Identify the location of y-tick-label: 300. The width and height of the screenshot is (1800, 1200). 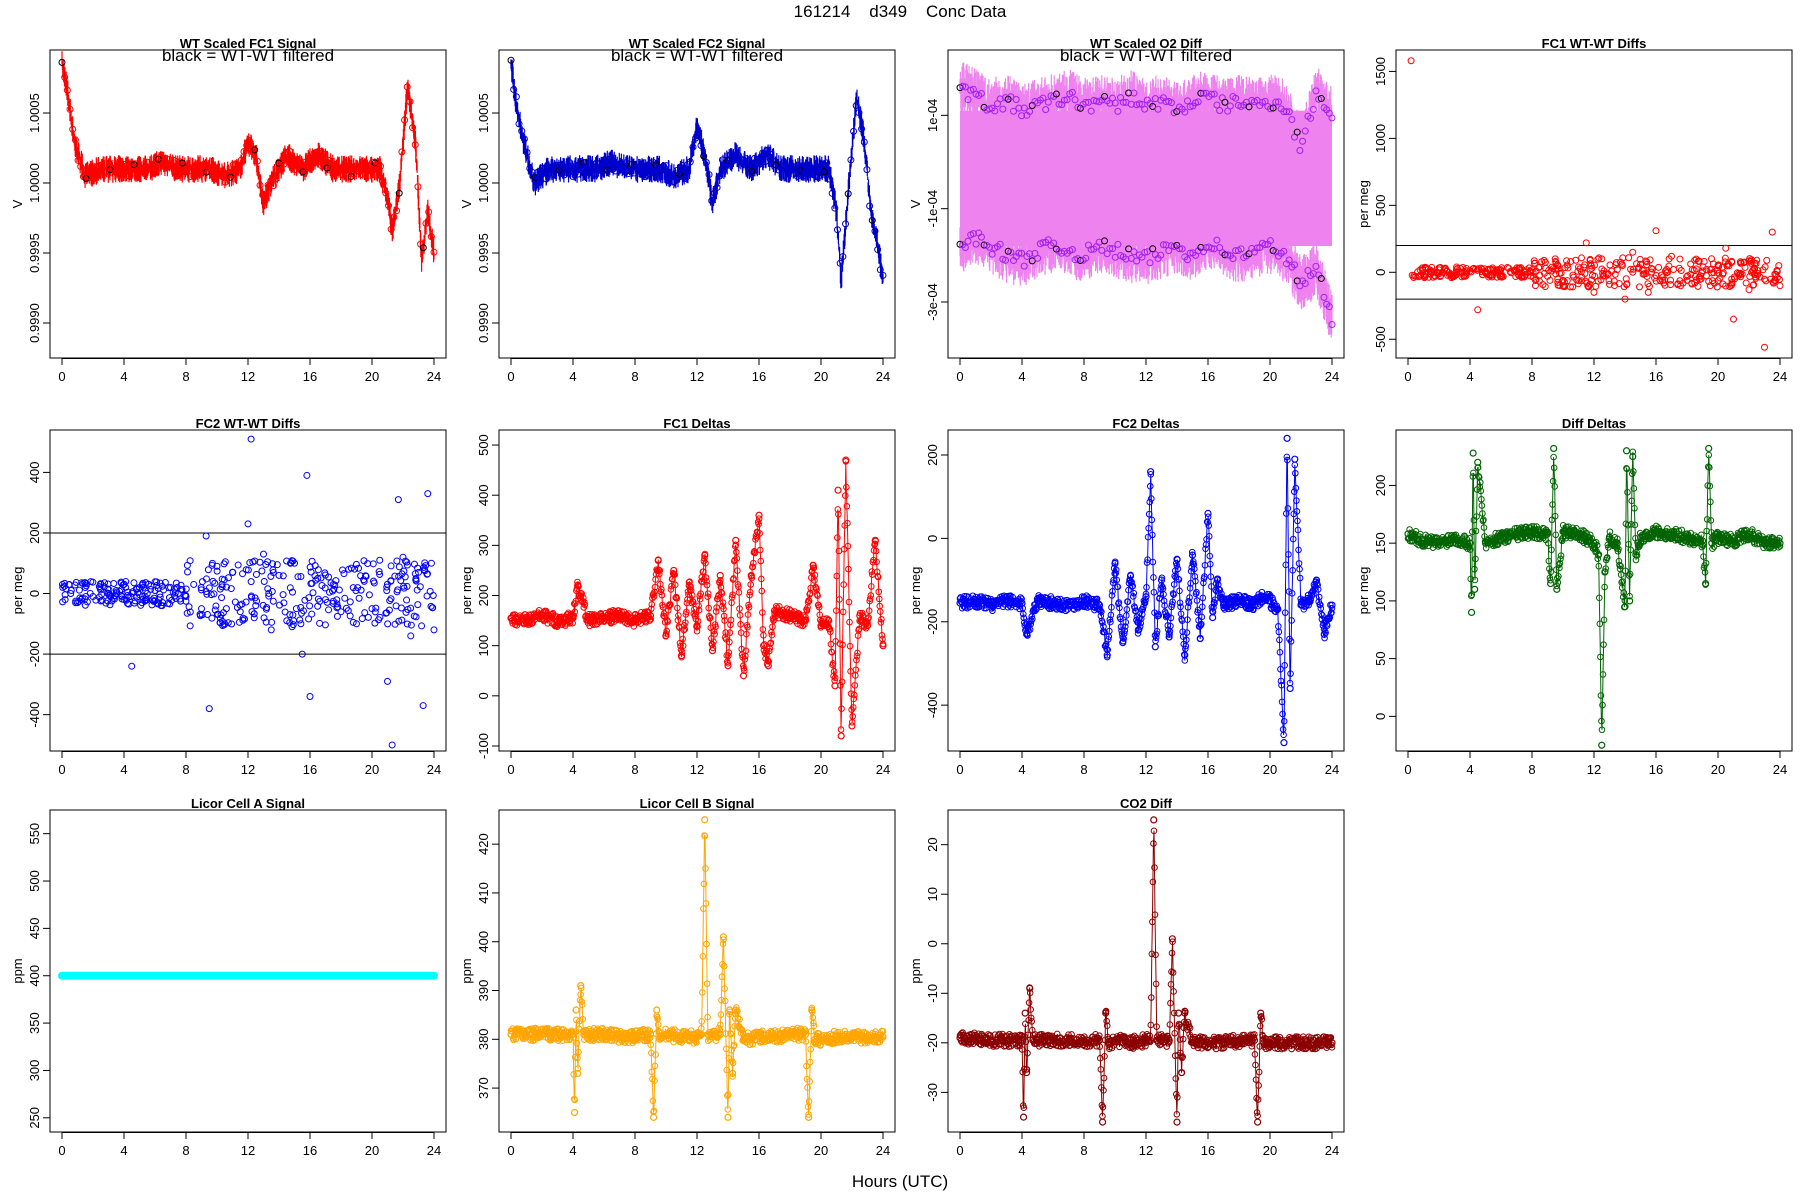
(483, 546).